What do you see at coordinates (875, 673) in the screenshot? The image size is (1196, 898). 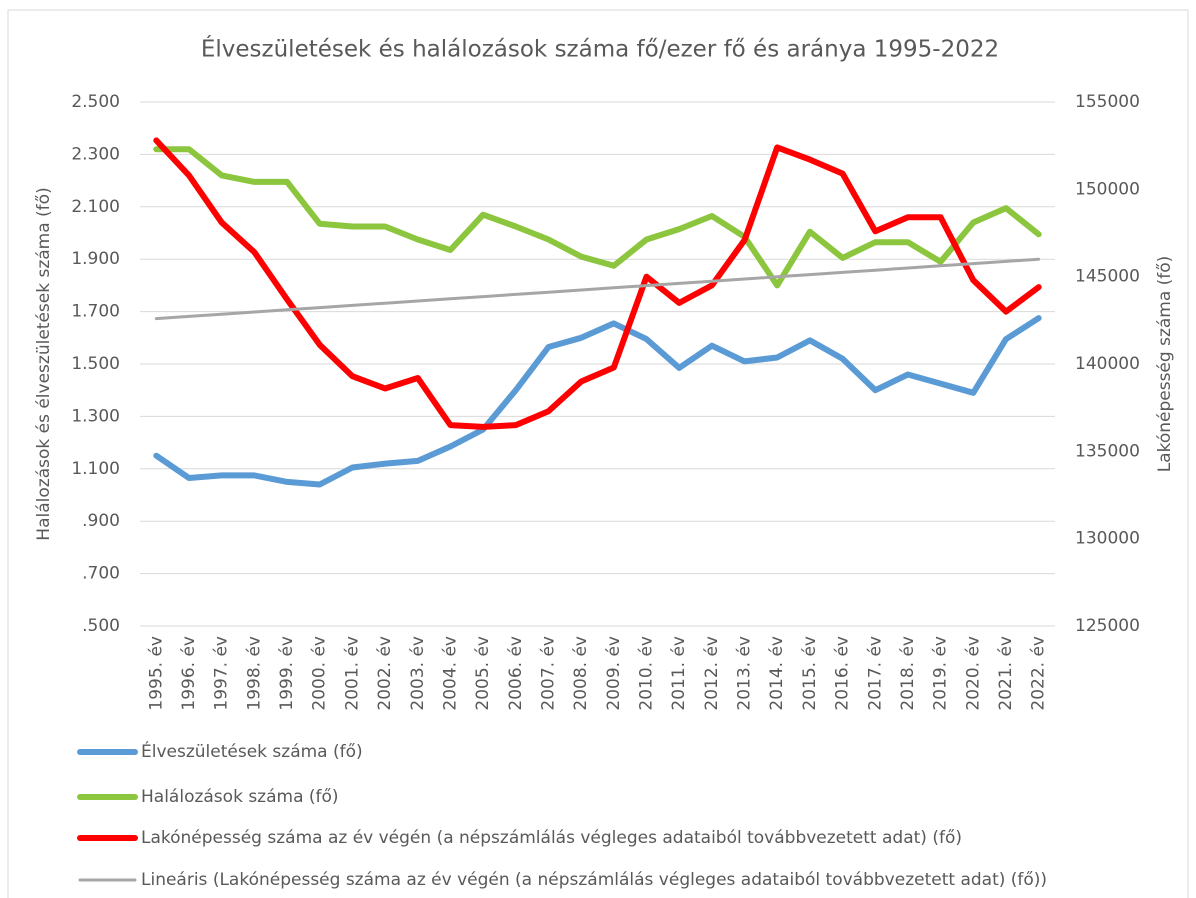 I see `x-tick-label: 2017. év` at bounding box center [875, 673].